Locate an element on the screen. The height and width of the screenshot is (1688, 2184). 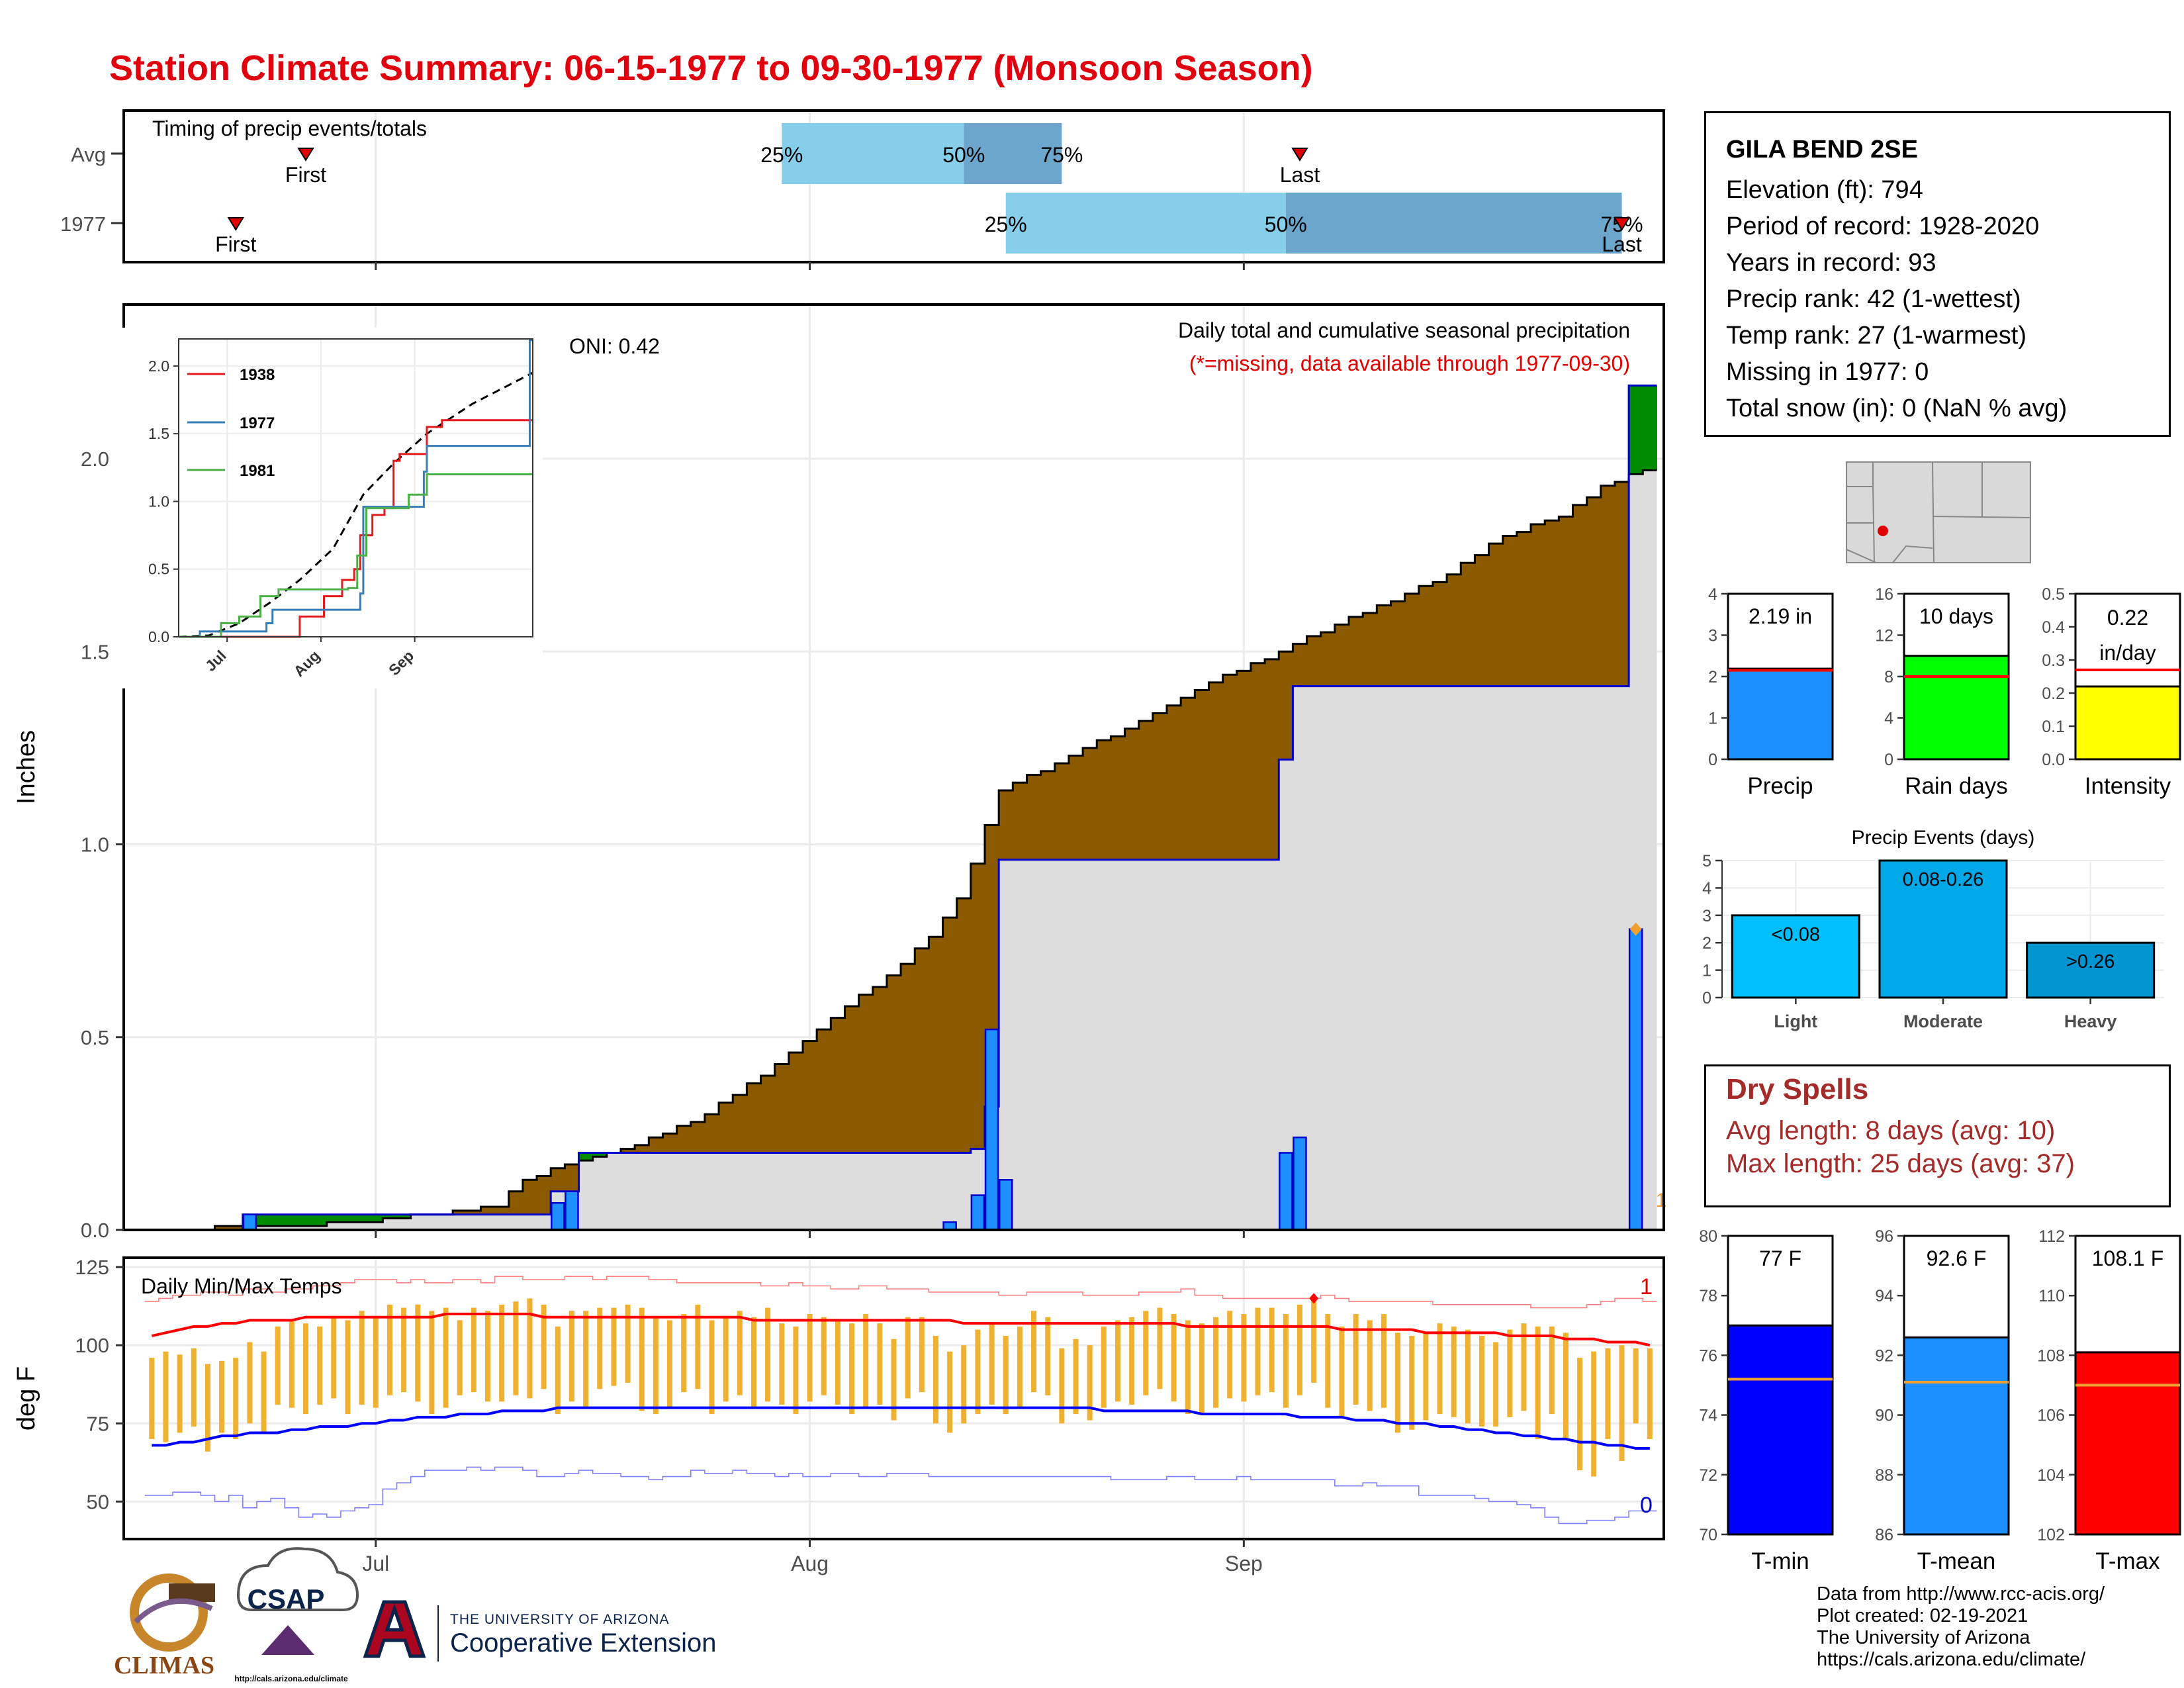
events-ytick-label: 4 is located at coordinates (1706, 888).